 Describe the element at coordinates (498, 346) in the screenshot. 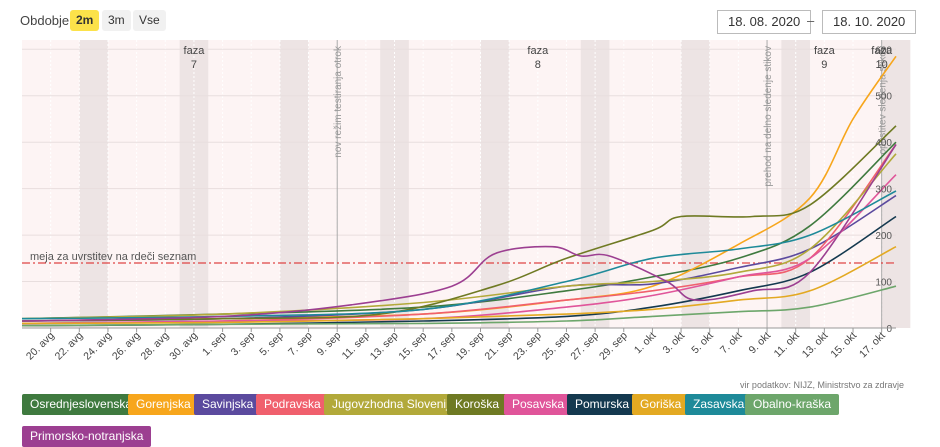

I see `x-tick-label: 21. sep` at that location.